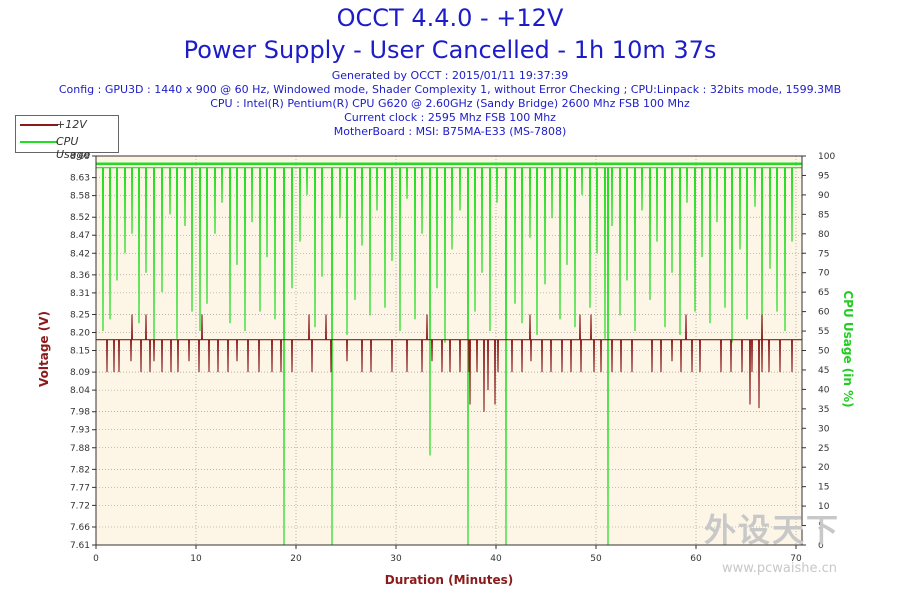 The image size is (900, 600). I want to click on series-line-voltage, so click(449, 363).